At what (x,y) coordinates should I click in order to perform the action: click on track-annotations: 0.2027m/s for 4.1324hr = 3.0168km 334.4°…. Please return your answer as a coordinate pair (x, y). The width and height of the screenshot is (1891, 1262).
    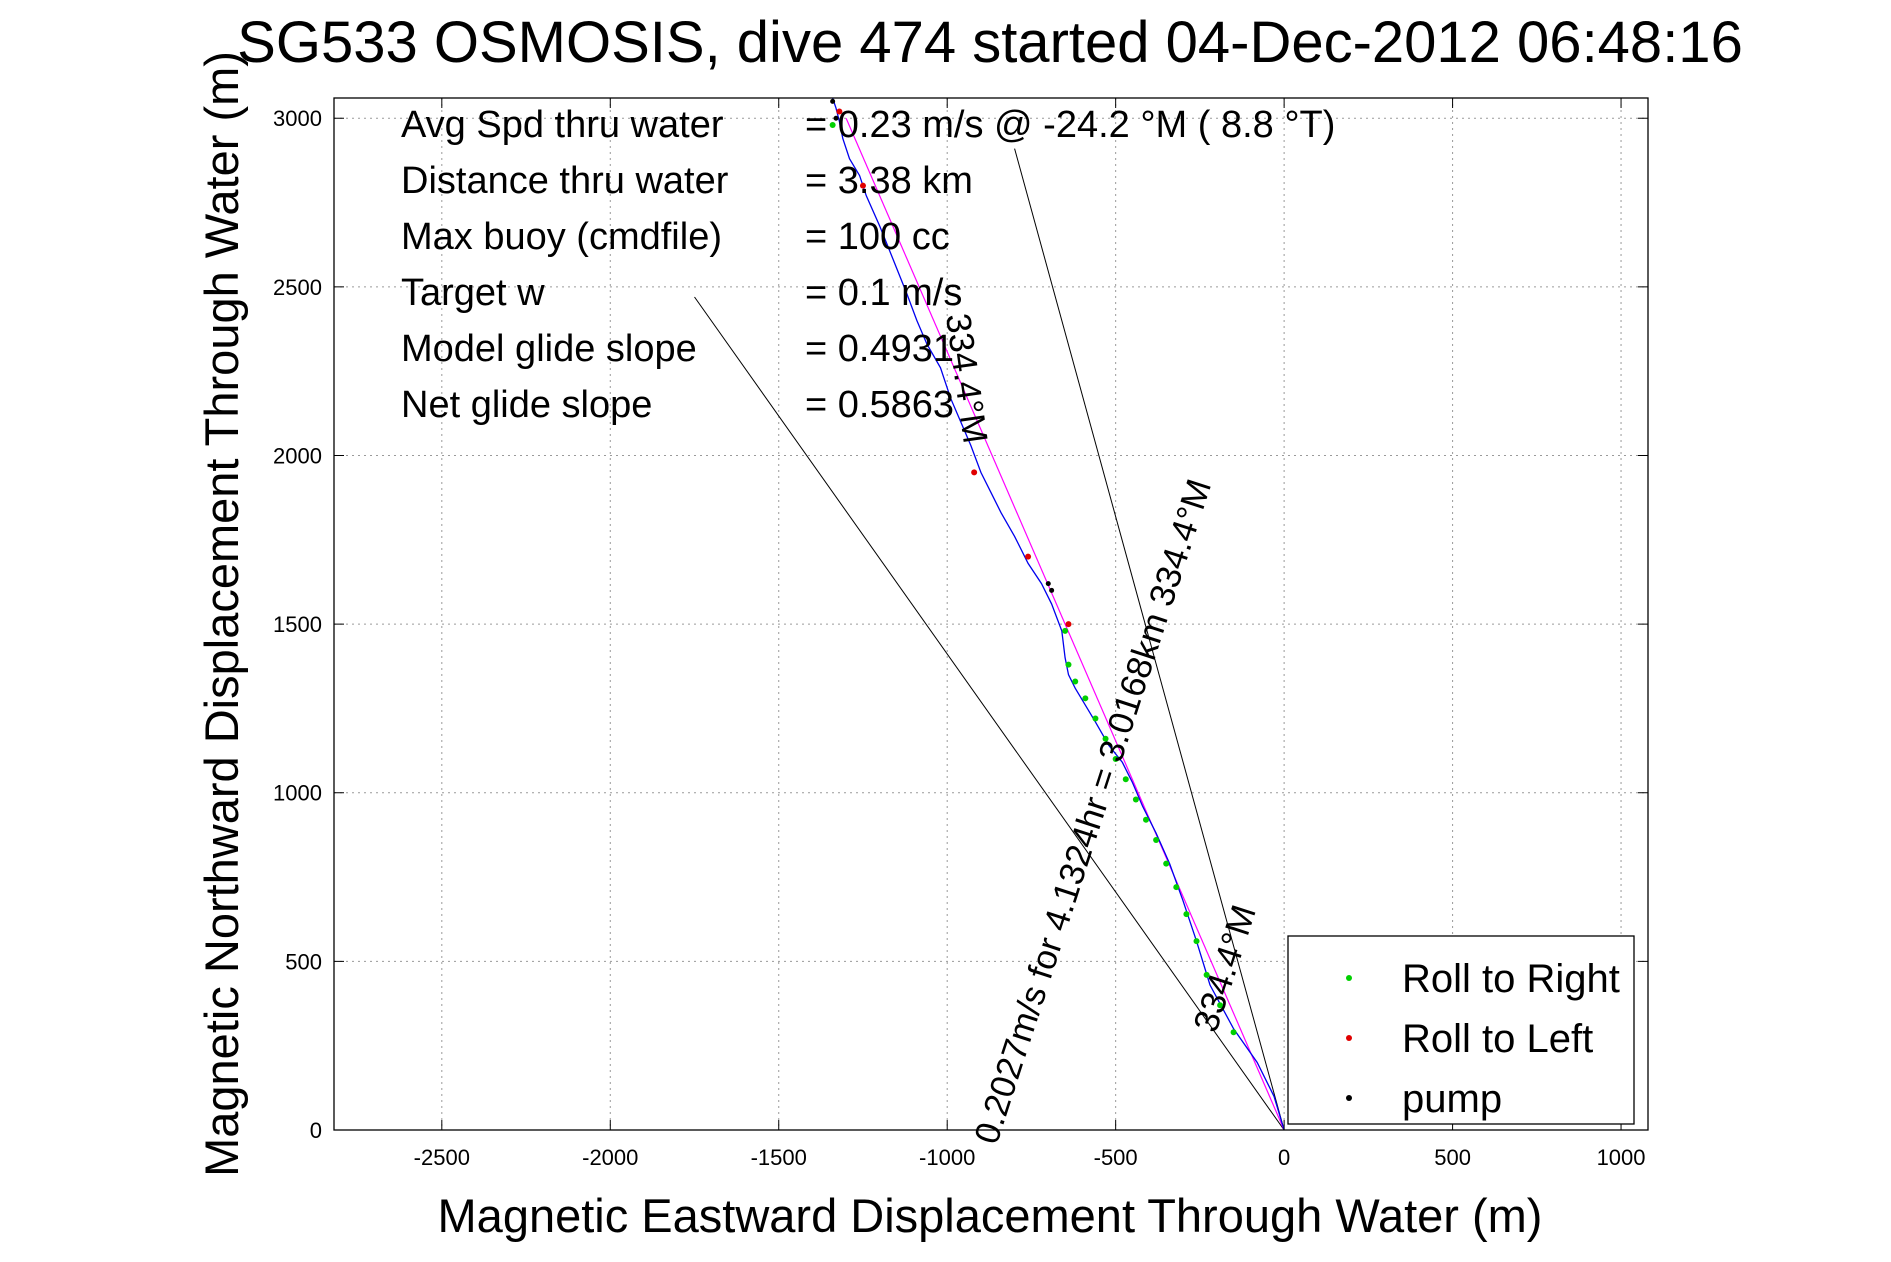
    Looking at the image, I should click on (1101, 729).